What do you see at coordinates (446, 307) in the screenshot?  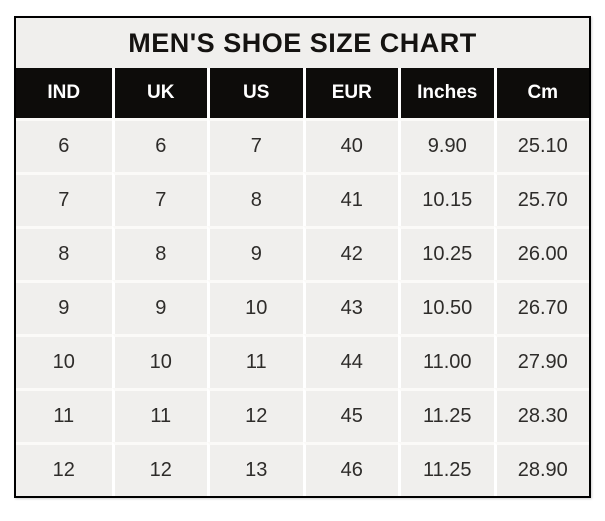 I see `table-cell: 10.50` at bounding box center [446, 307].